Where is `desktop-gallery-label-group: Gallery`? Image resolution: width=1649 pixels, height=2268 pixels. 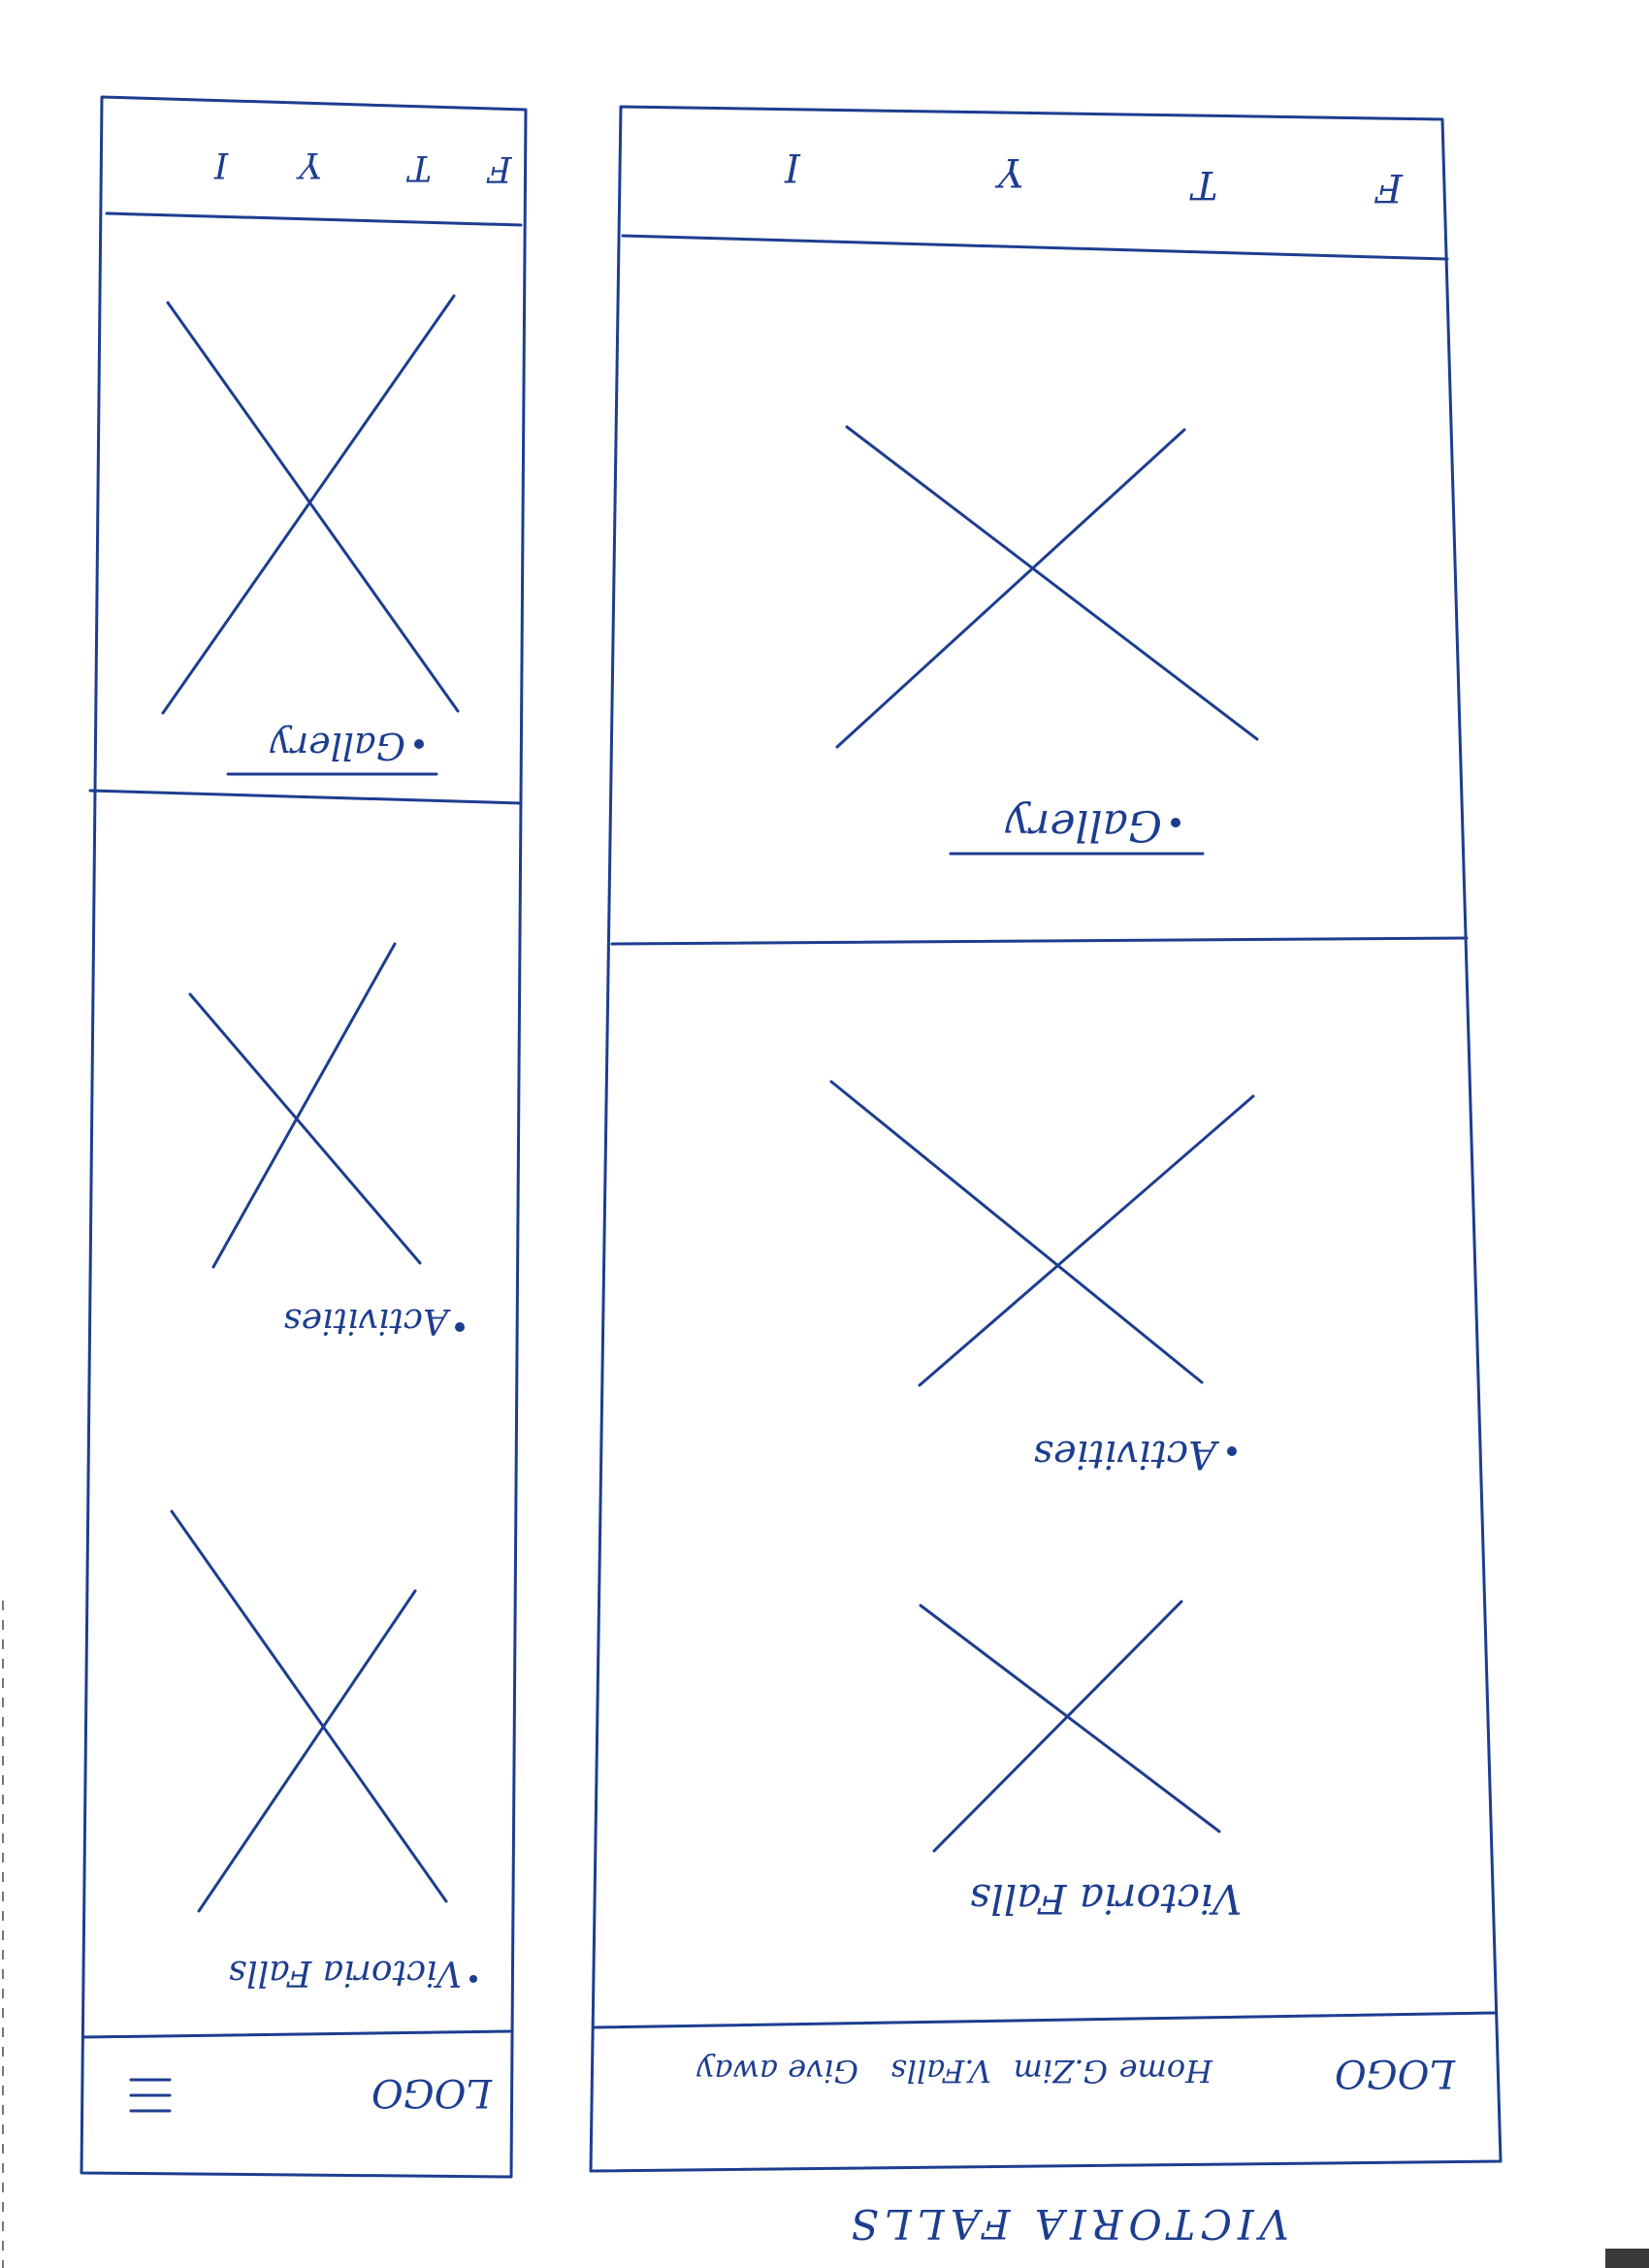 desktop-gallery-label-group: Gallery is located at coordinates (1077, 828).